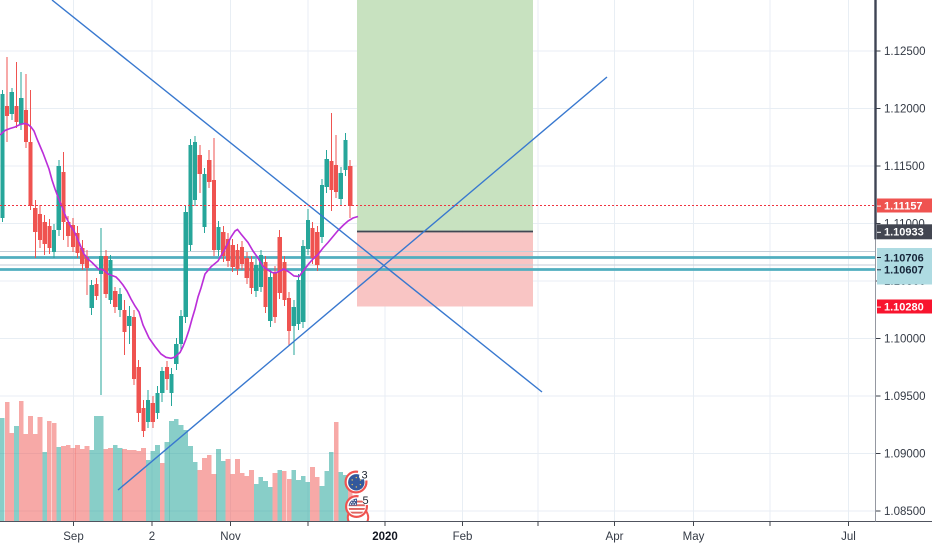  Describe the element at coordinates (73, 537) in the screenshot. I see `svg-text: Sep` at that location.